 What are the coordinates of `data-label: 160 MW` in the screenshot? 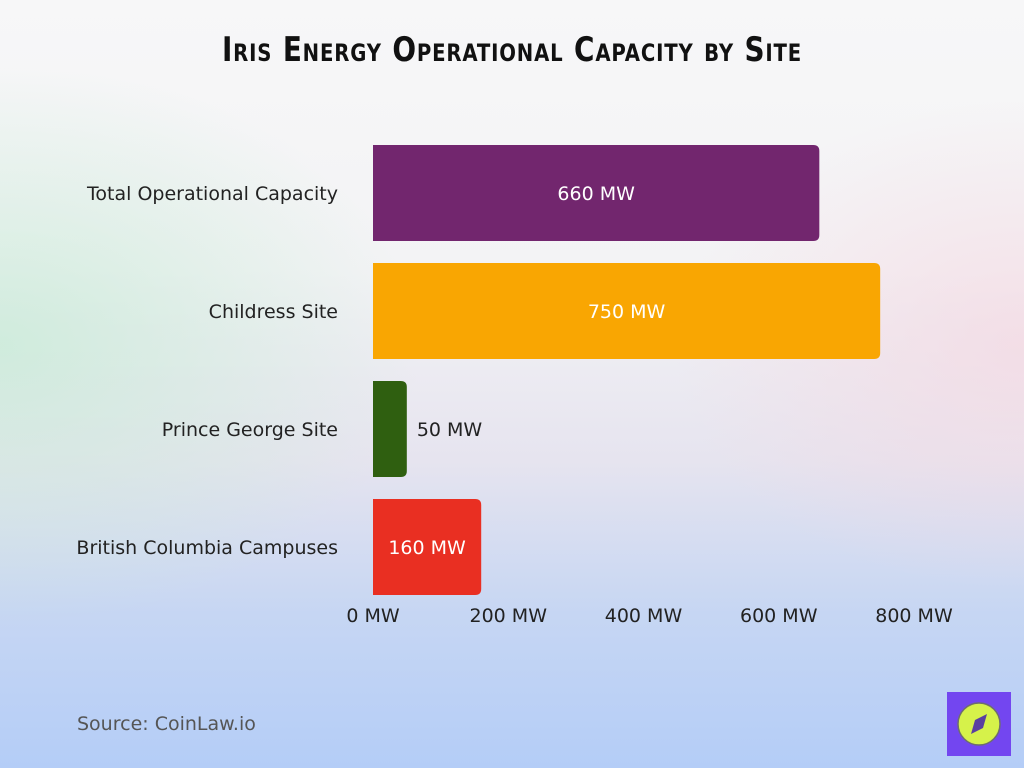 It's located at (427, 548).